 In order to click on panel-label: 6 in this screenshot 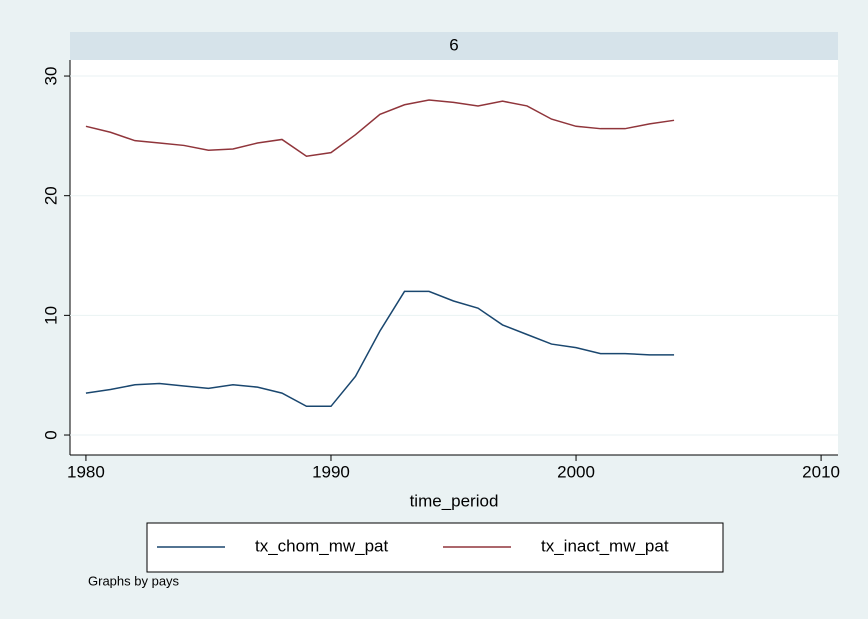, I will do `click(453, 44)`.